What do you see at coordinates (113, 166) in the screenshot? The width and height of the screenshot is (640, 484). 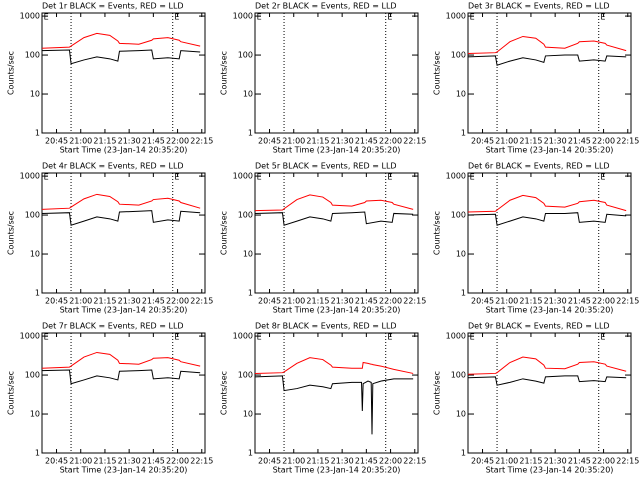 I see `panel-title: Det 4r BLACK = Events, RED = LLD` at bounding box center [113, 166].